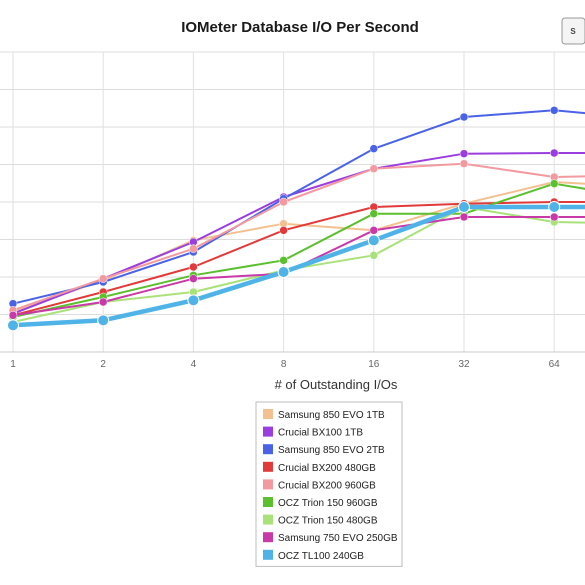  Describe the element at coordinates (13, 364) in the screenshot. I see `x-tick-label: 1` at that location.